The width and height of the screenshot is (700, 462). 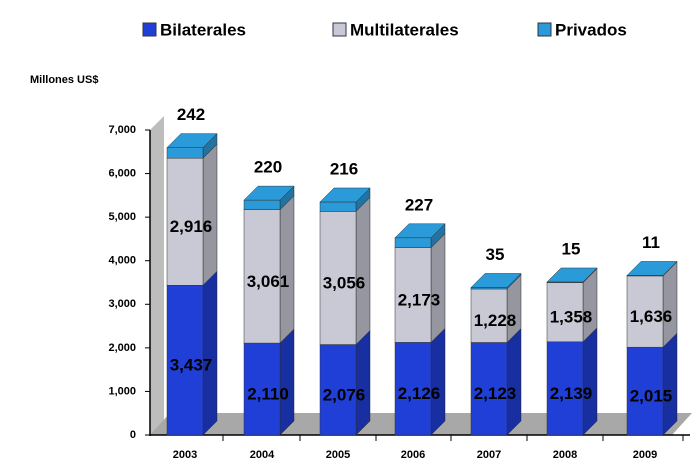 I want to click on value-label: 2,076, so click(x=344, y=394).